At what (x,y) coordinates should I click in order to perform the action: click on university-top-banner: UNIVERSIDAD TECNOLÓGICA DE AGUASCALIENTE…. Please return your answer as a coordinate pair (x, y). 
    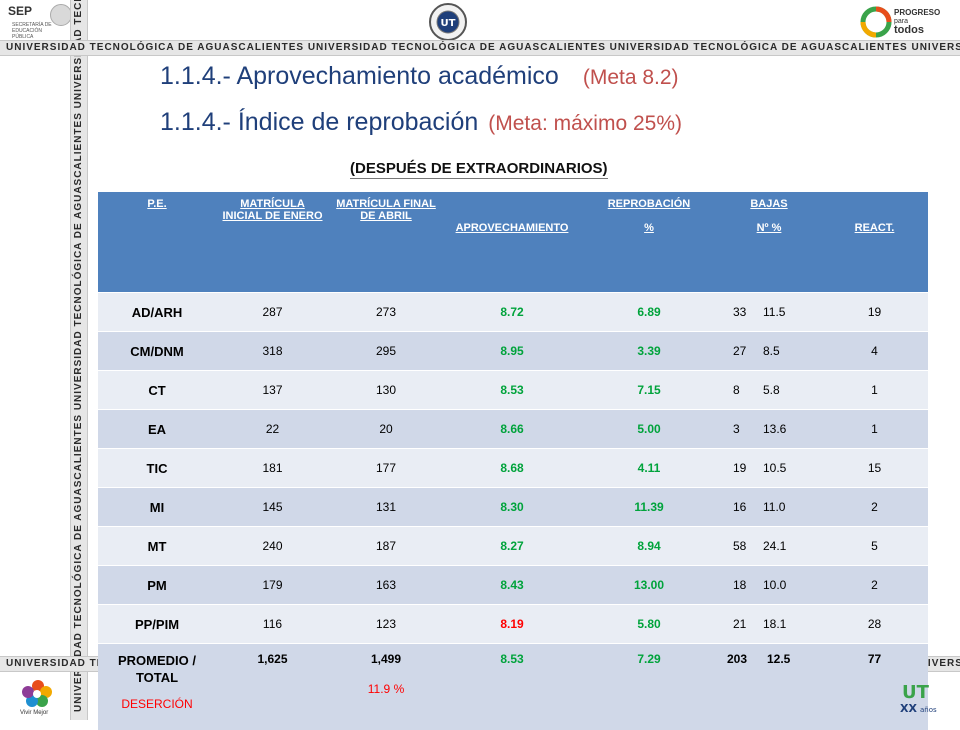
    Looking at the image, I should click on (480, 48).